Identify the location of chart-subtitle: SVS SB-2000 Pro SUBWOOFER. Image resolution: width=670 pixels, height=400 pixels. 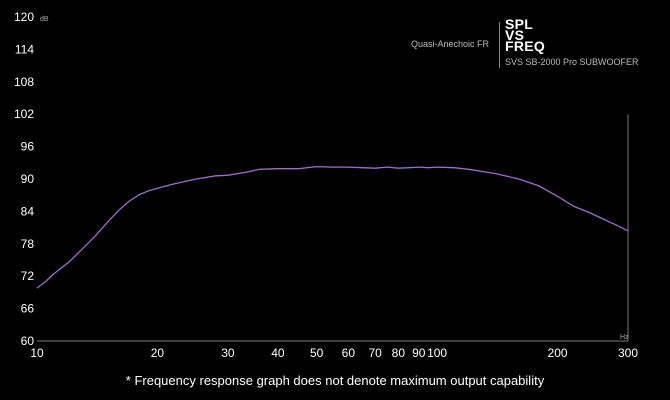
(572, 62).